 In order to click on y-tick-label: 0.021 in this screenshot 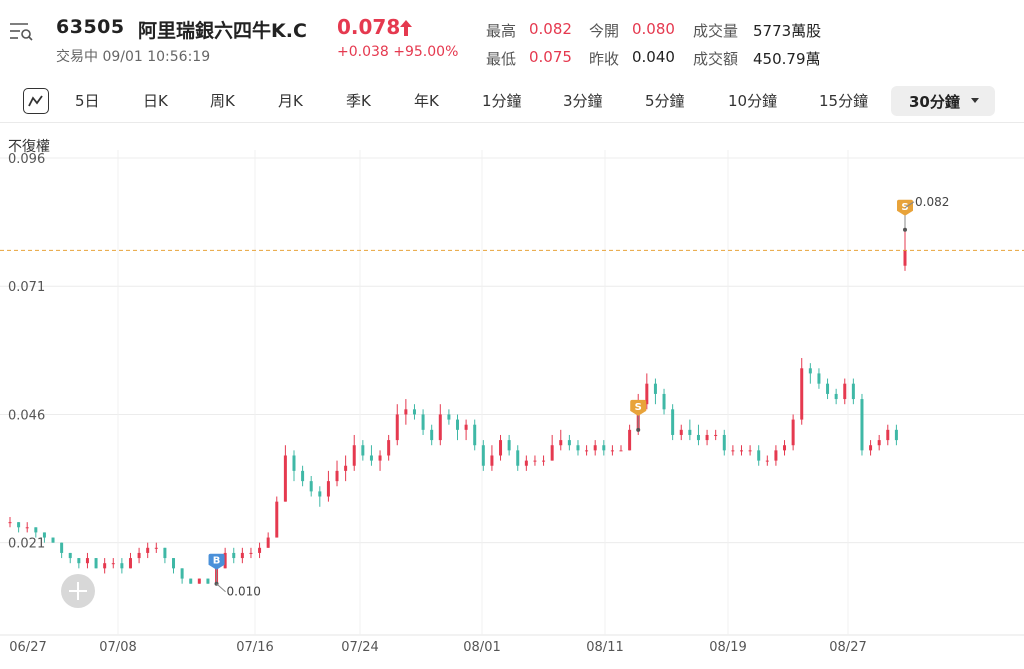, I will do `click(26, 544)`.